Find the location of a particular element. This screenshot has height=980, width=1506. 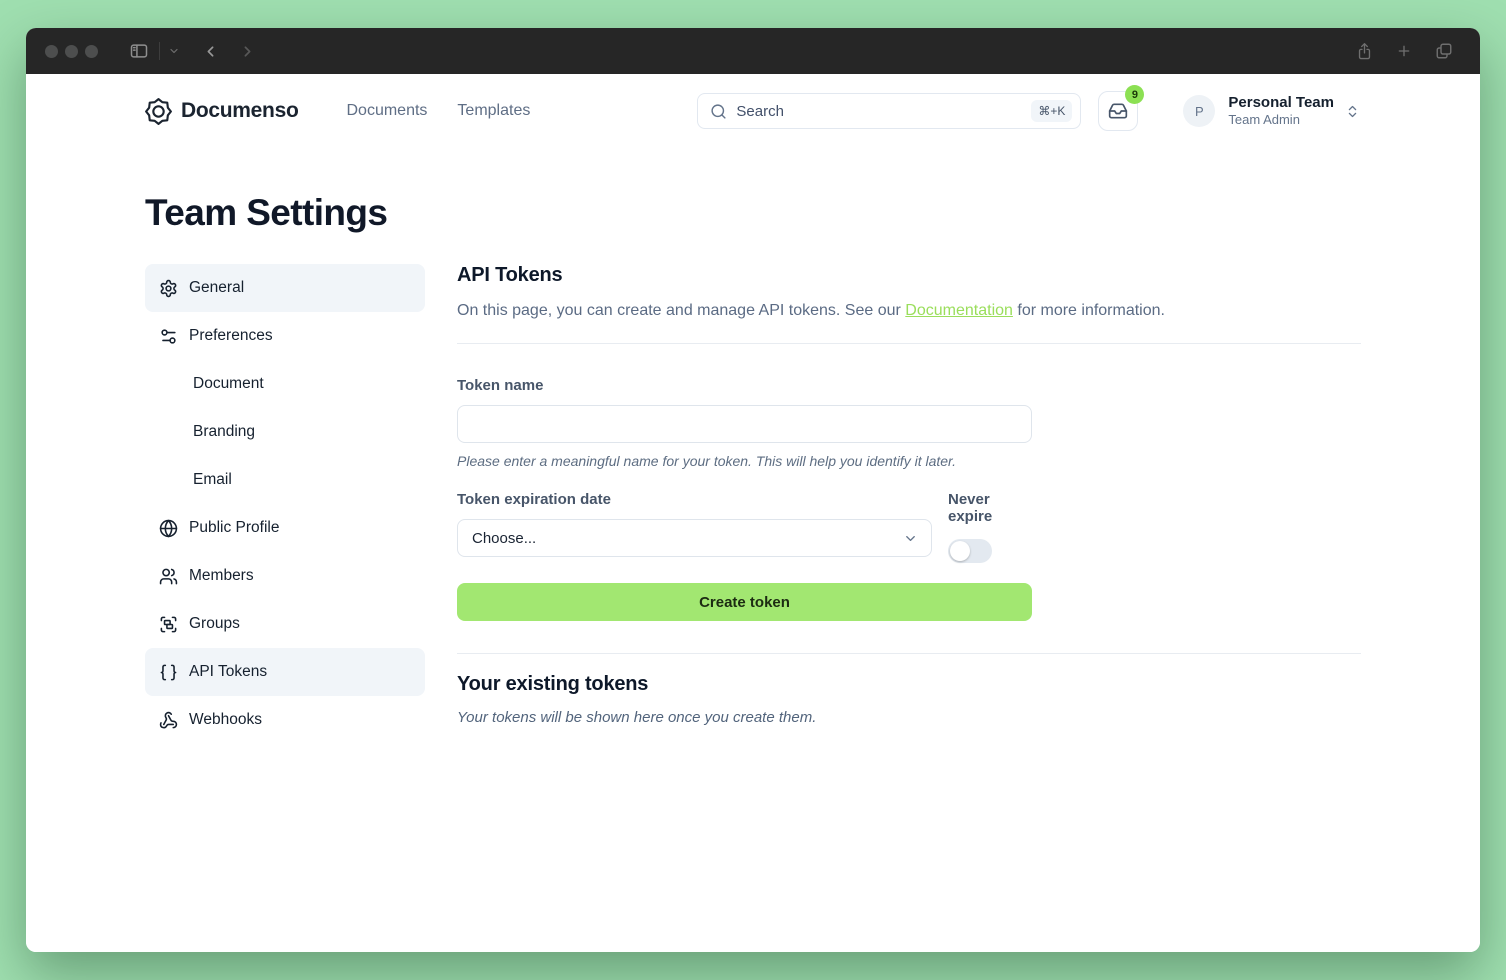

inbox-icon is located at coordinates (1118, 111).